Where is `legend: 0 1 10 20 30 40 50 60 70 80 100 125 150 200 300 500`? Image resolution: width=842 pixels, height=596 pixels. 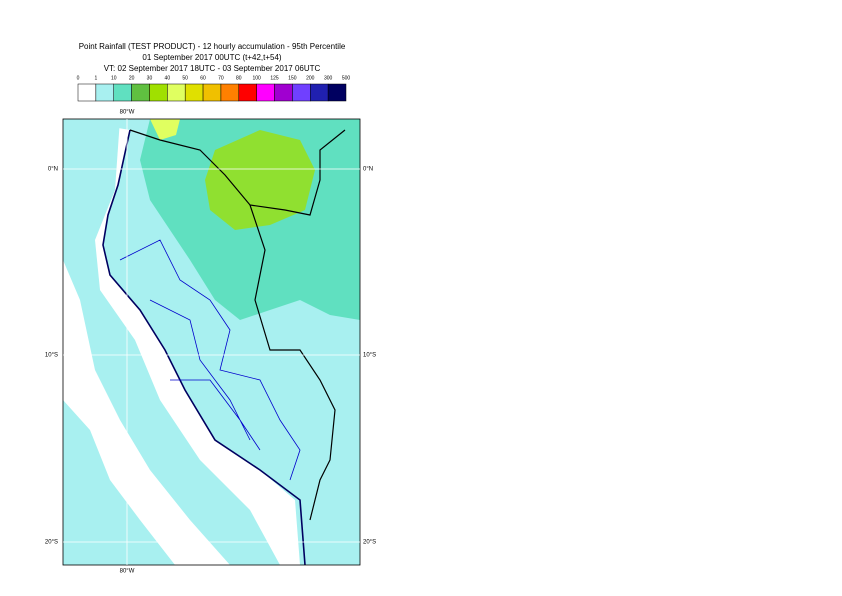
legend: 0 1 10 20 30 40 50 60 70 80 100 125 150 200 300 500 is located at coordinates (214, 88).